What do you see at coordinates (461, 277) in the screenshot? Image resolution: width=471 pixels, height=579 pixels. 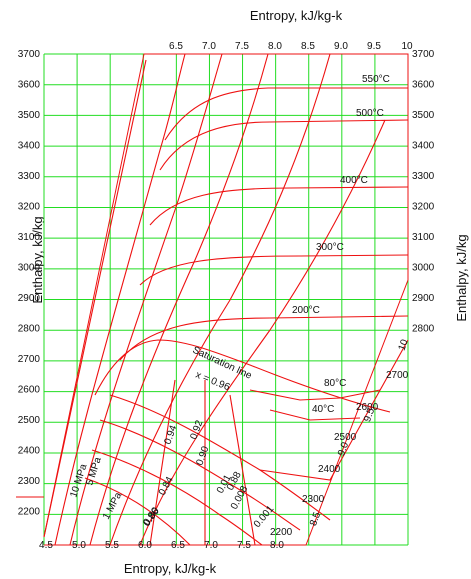 I see `right-axis-title: Enthalpy, kJ/kg` at bounding box center [461, 277].